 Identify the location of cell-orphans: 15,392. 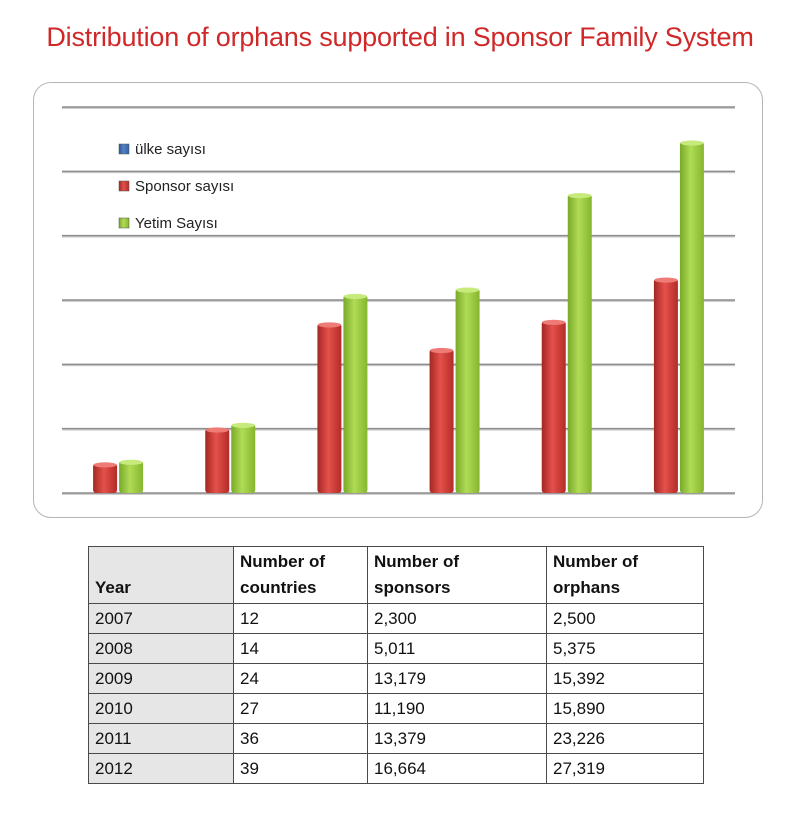
(625, 678).